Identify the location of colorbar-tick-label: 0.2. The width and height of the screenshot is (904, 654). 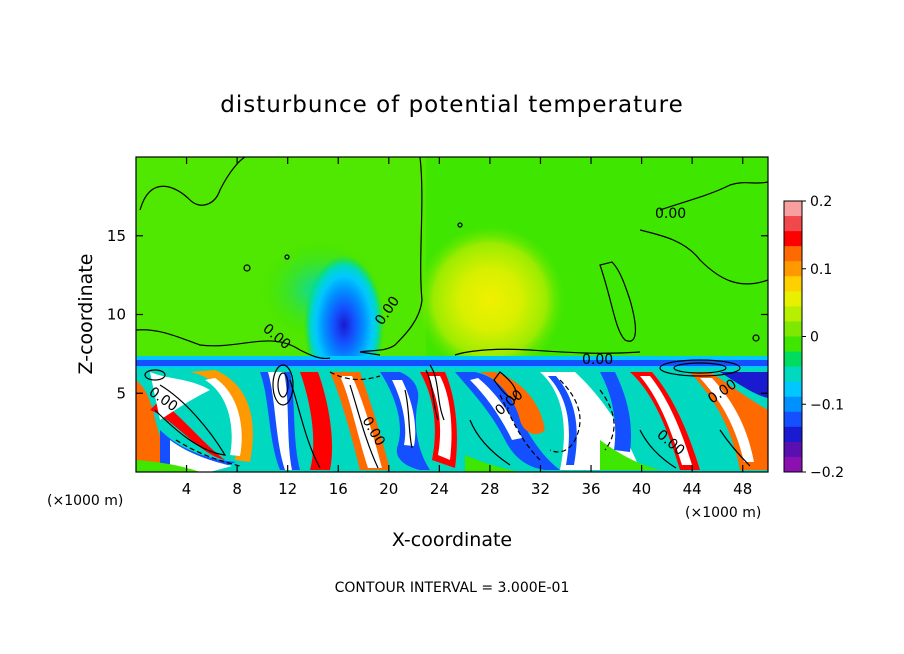
(821, 202).